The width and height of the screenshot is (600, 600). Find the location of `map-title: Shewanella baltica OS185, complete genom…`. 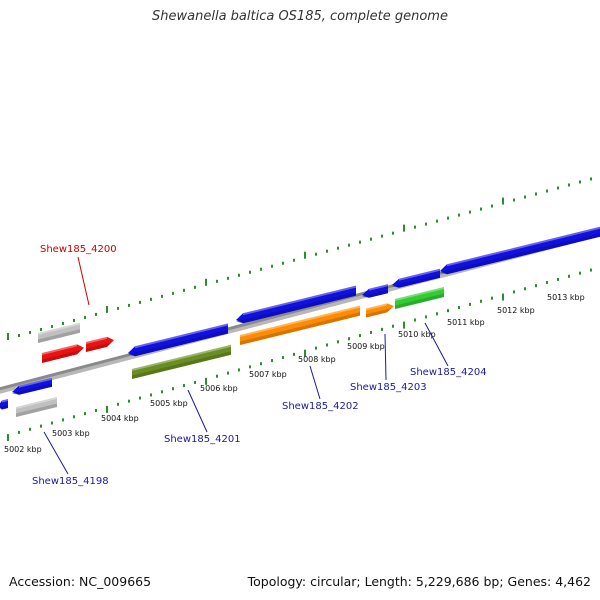

map-title: Shewanella baltica OS185, complete genom… is located at coordinates (300, 16).